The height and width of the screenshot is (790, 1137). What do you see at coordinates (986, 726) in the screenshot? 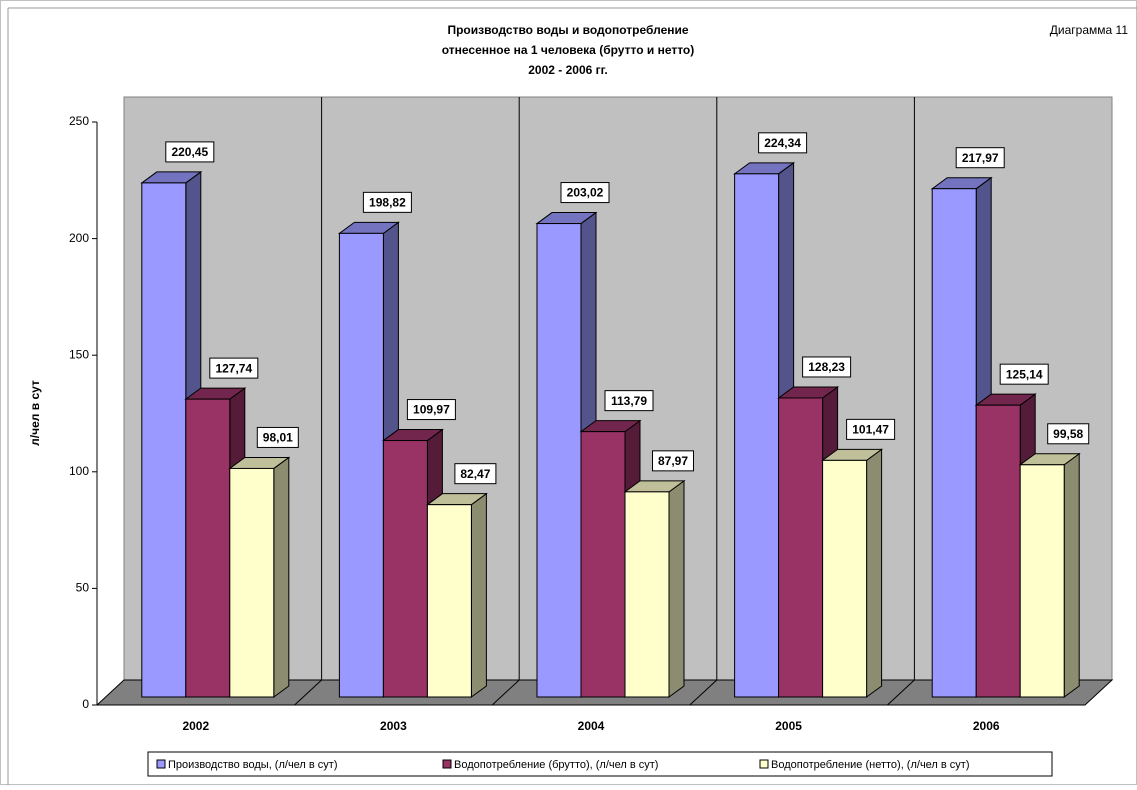
I see `x-tick-label: 2006` at bounding box center [986, 726].